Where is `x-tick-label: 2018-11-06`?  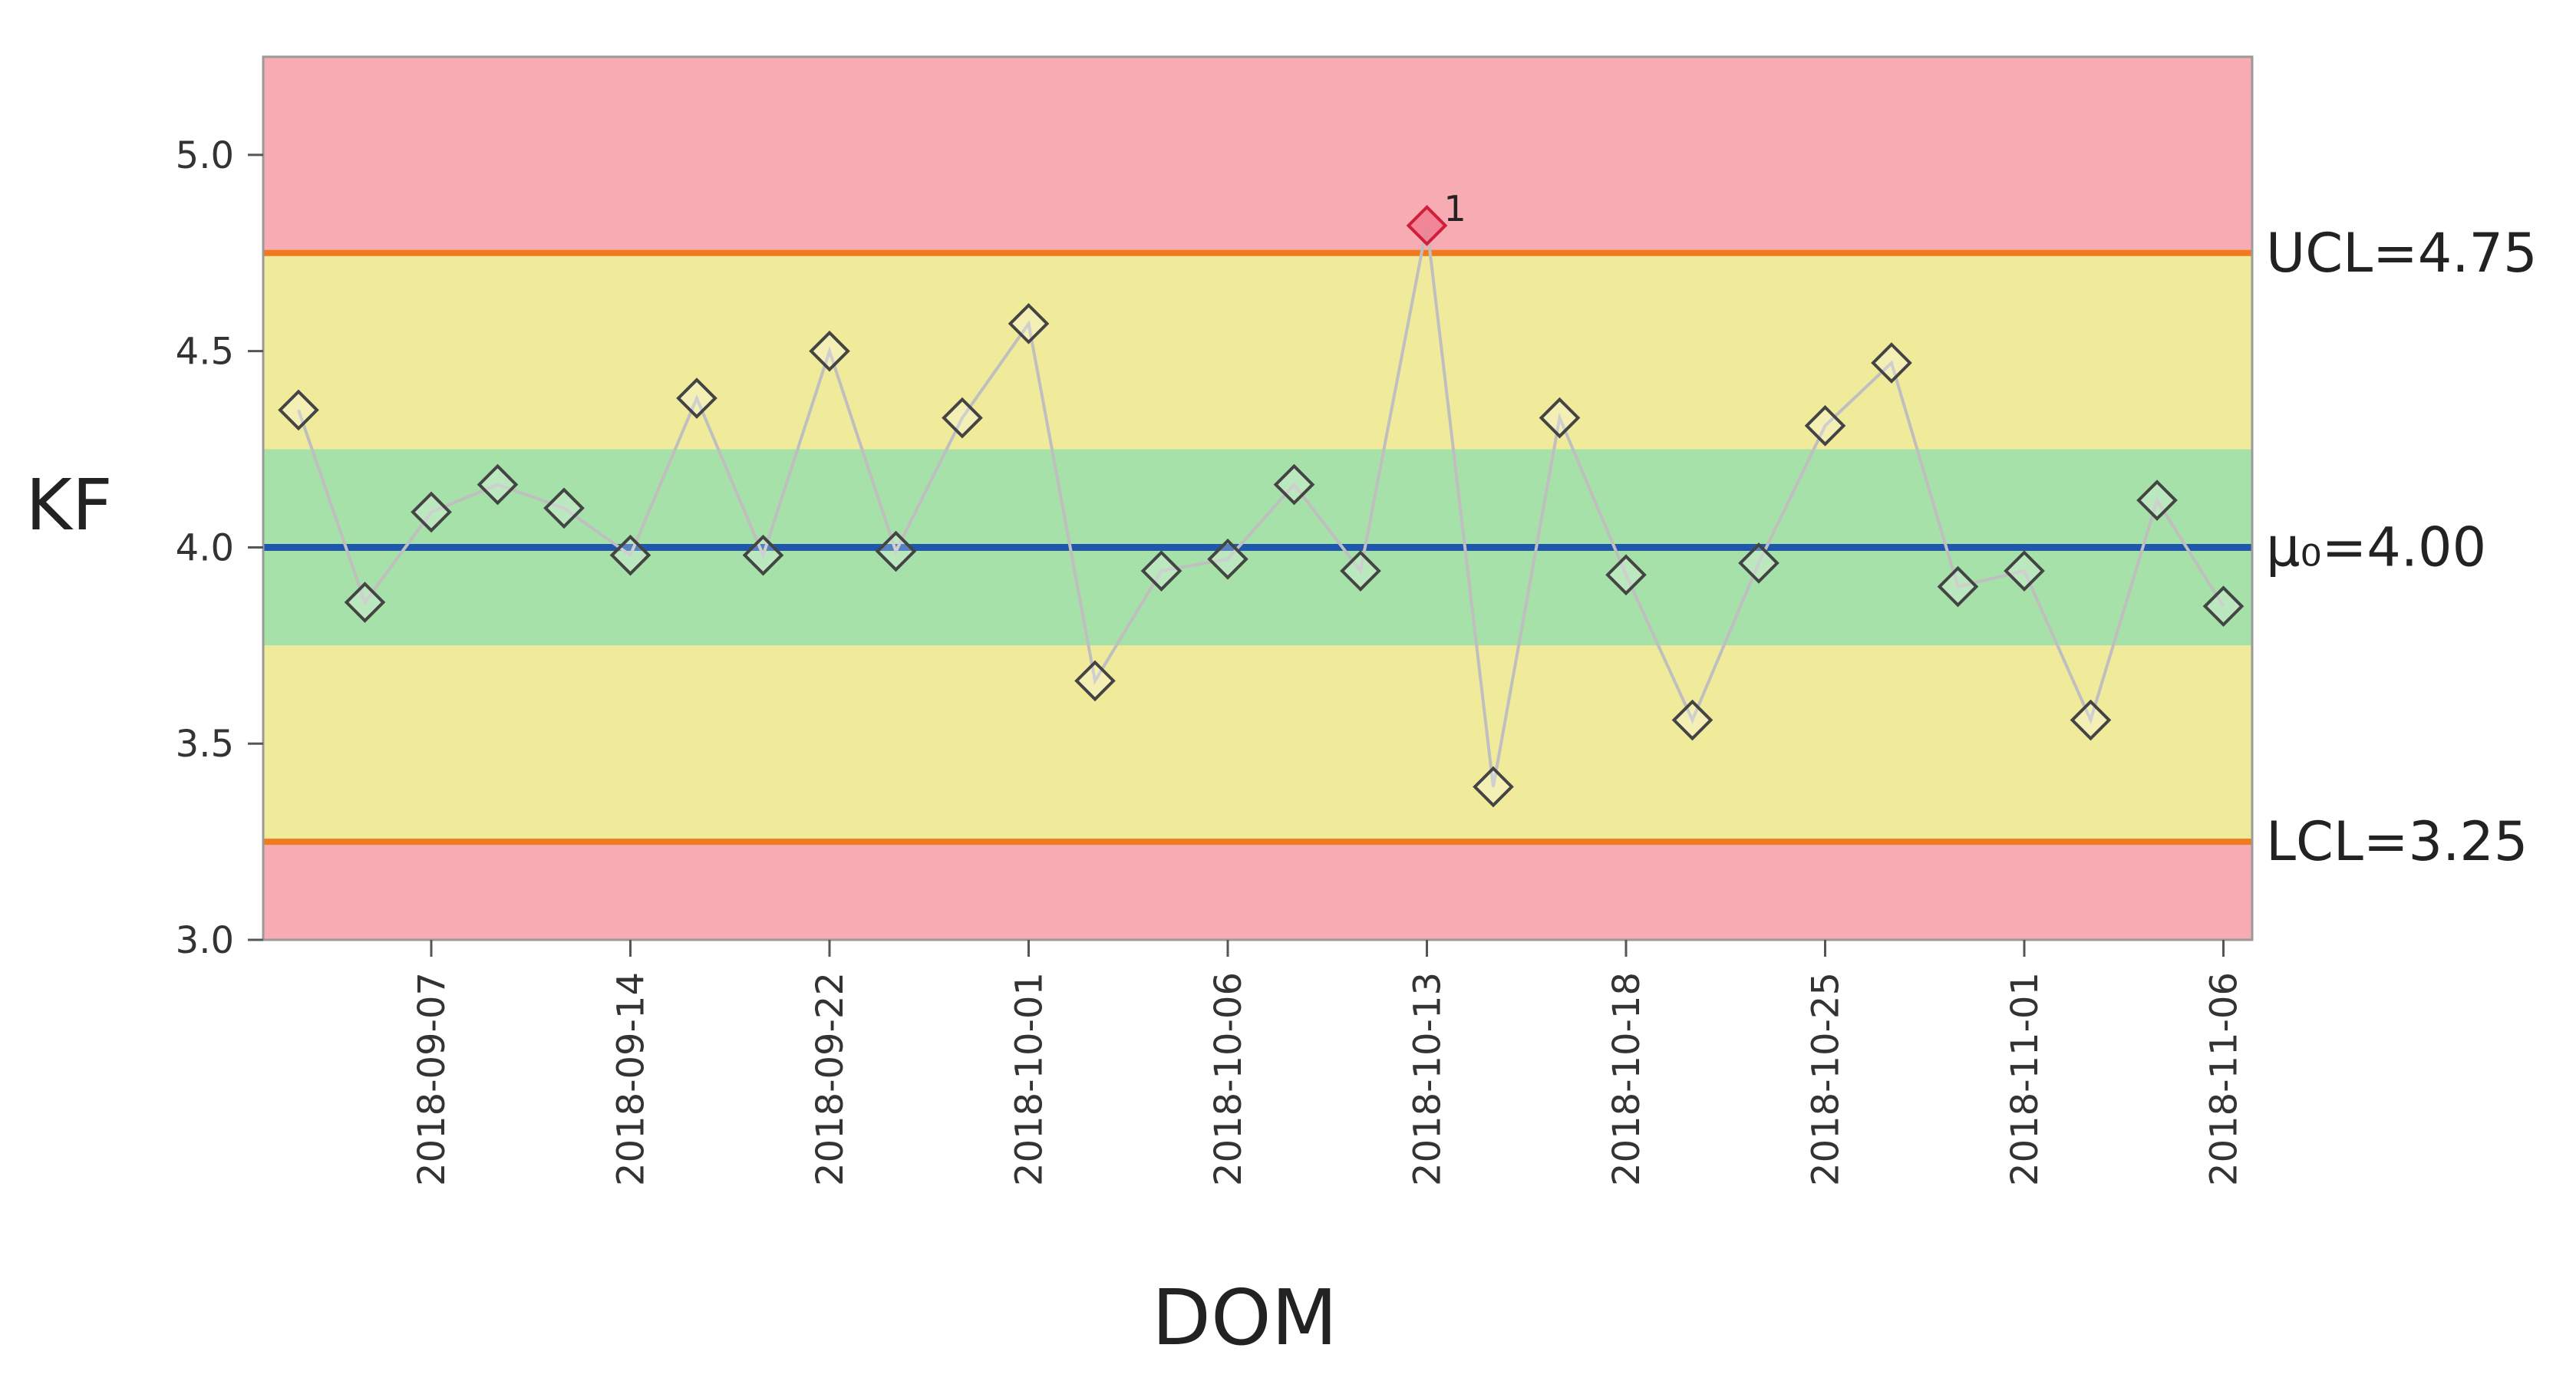
x-tick-label: 2018-11-06 is located at coordinates (2224, 1079).